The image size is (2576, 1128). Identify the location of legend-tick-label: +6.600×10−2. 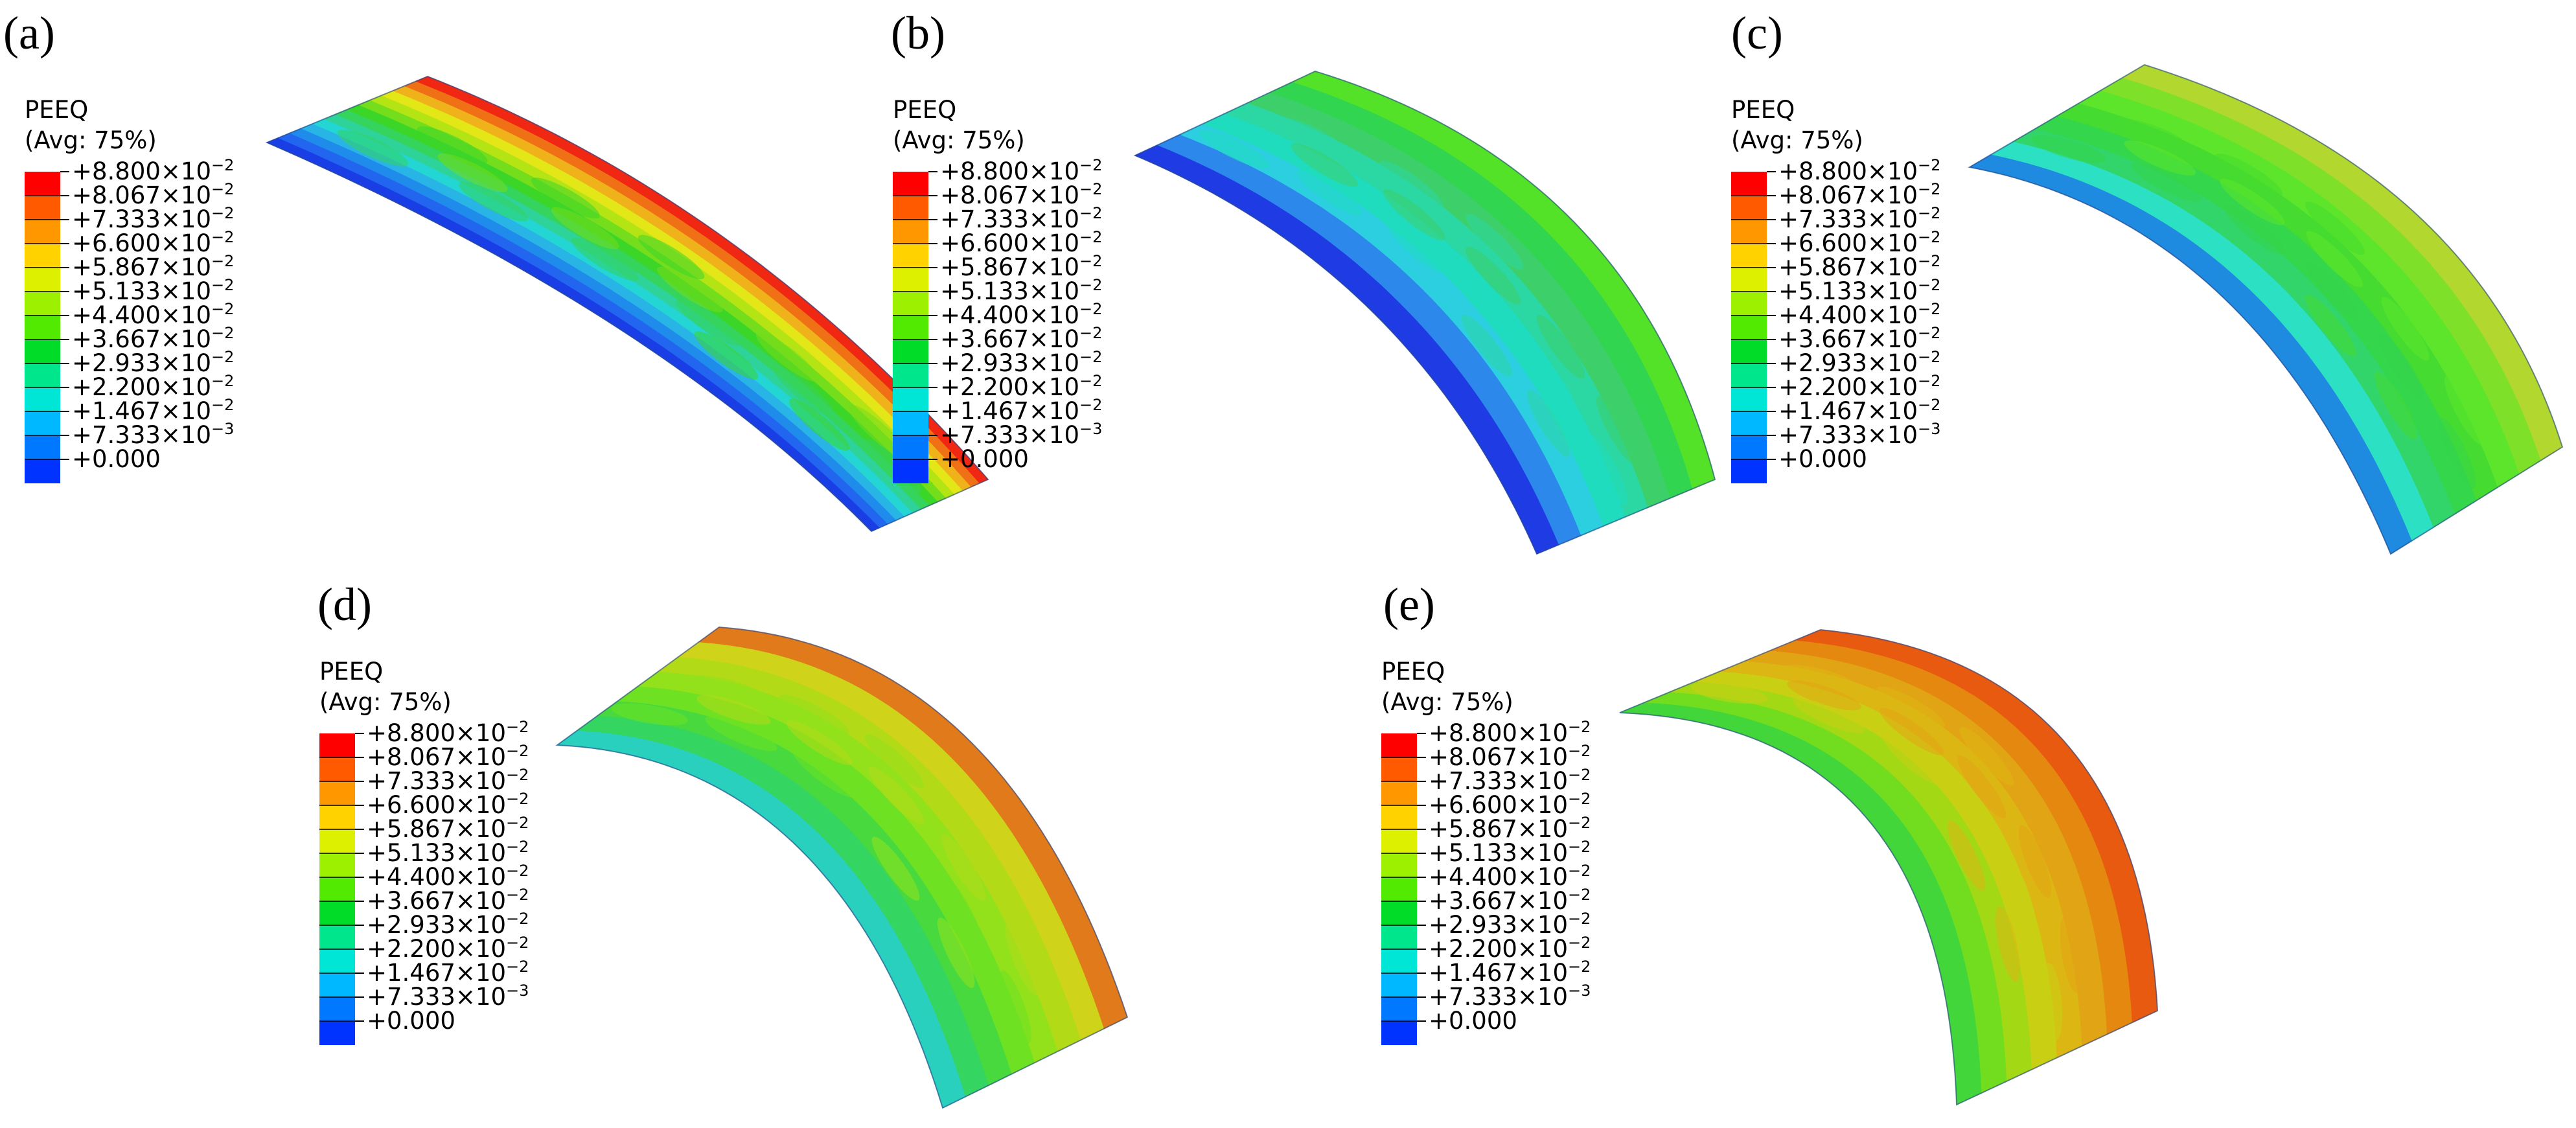
(153, 242).